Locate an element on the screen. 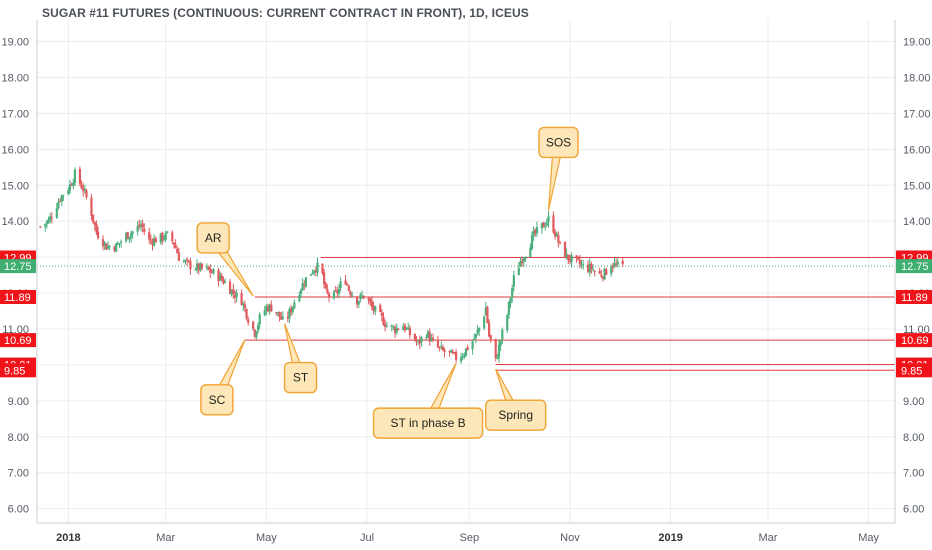 This screenshot has height=550, width=932. callout-sc: SC is located at coordinates (223, 377).